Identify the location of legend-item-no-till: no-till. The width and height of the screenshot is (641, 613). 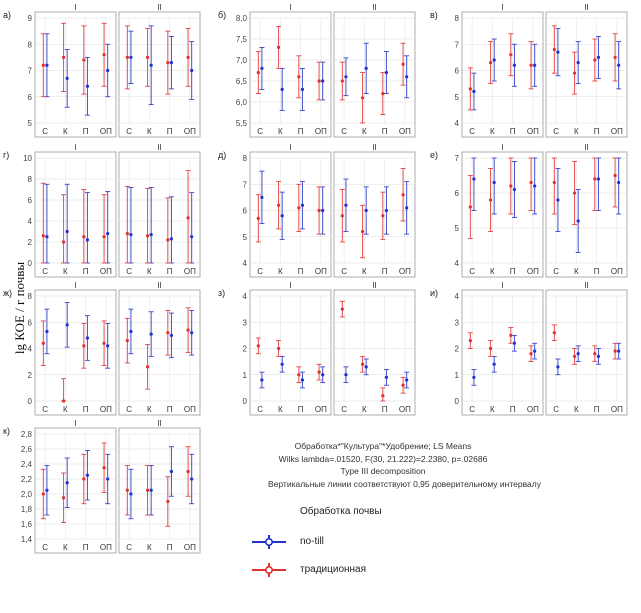
(360, 542).